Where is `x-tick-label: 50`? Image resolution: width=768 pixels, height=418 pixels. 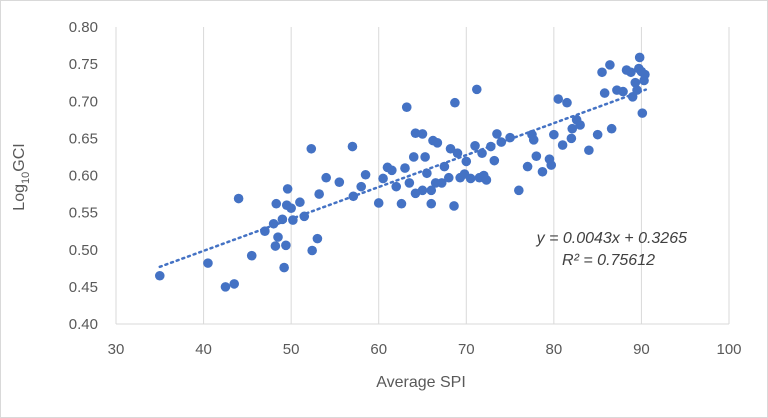 x-tick-label: 50 is located at coordinates (291, 349).